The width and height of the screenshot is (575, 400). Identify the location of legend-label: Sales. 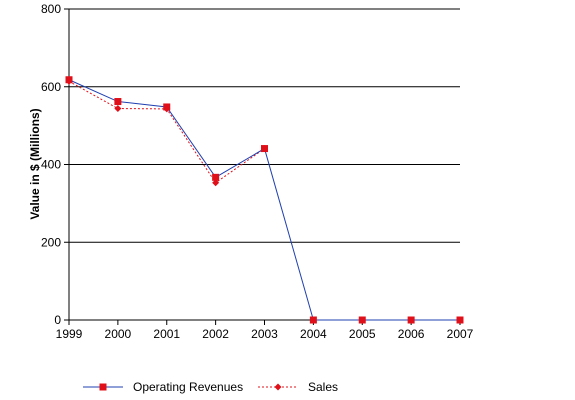
(323, 387).